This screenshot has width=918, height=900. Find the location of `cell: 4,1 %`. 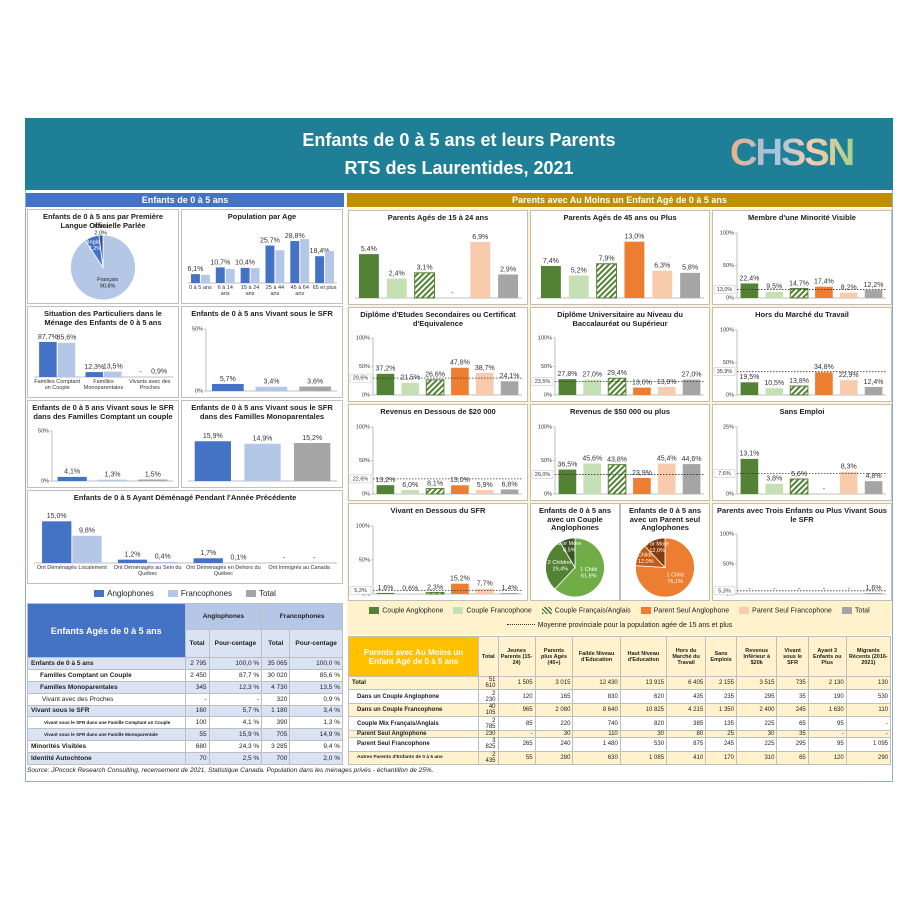

cell: 4,1 % is located at coordinates (235, 723).